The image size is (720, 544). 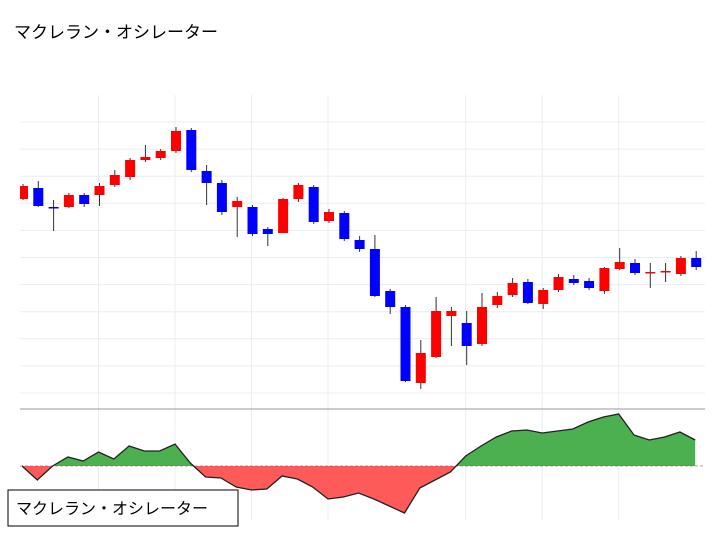 I want to click on label-box, so click(x=123, y=508).